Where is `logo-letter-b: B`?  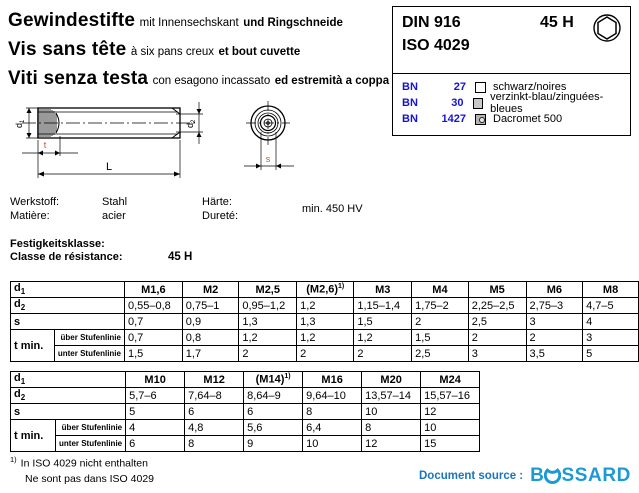 logo-letter-b: B is located at coordinates (537, 475).